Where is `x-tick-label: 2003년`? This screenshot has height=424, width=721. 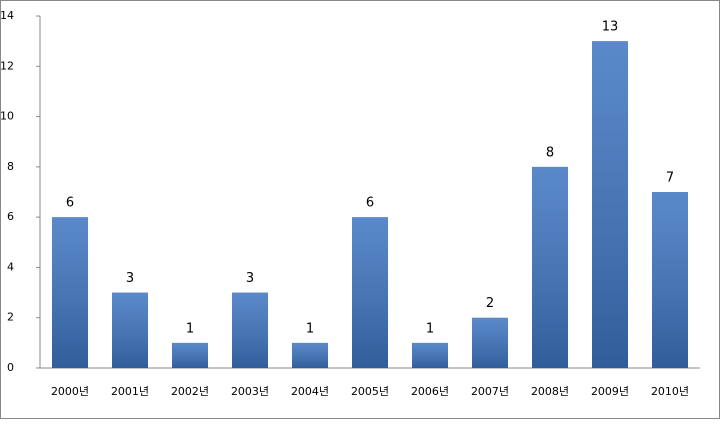 x-tick-label: 2003년 is located at coordinates (250, 391).